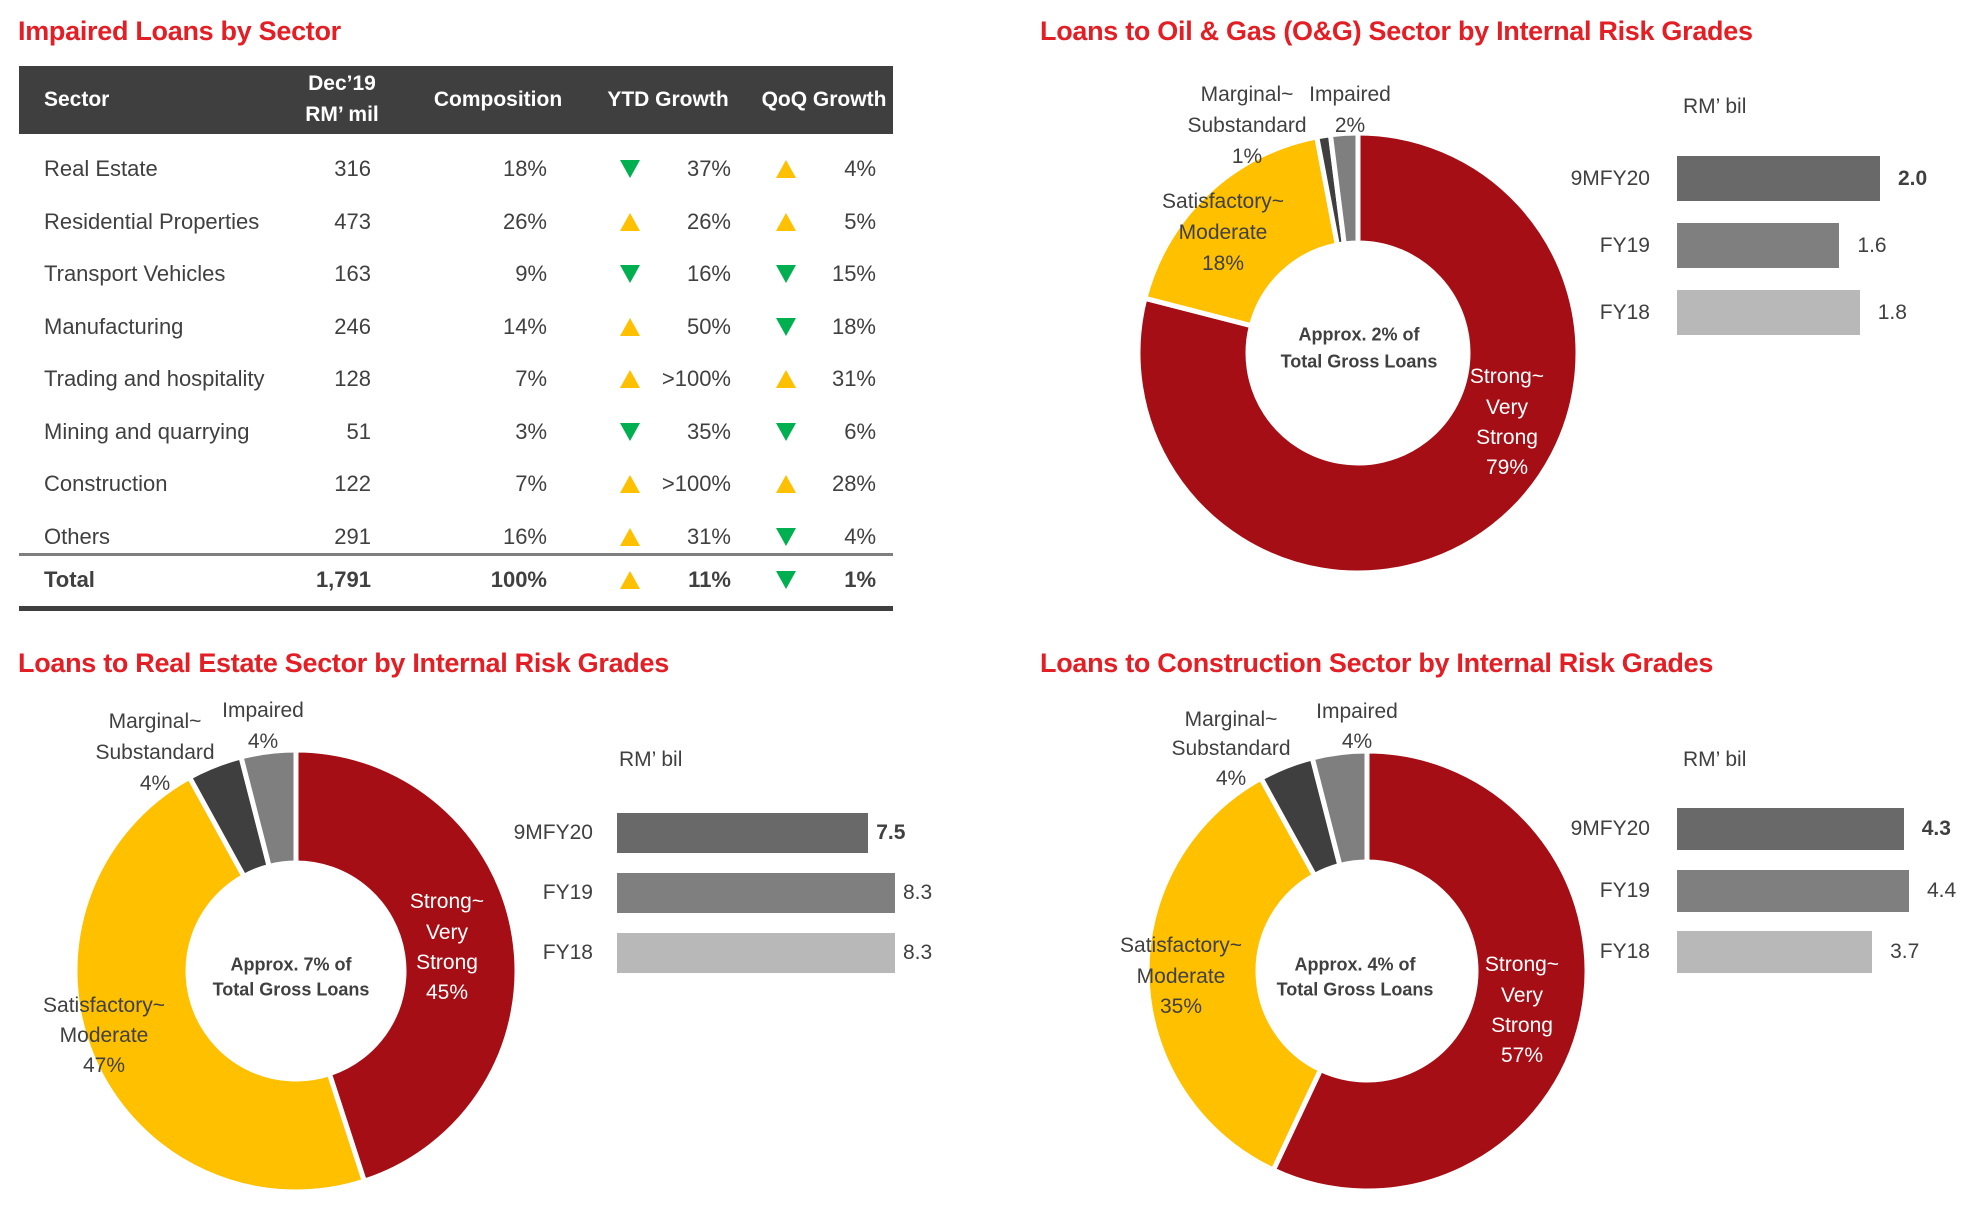  I want to click on cn-bar-value: 4.4, so click(1942, 890).